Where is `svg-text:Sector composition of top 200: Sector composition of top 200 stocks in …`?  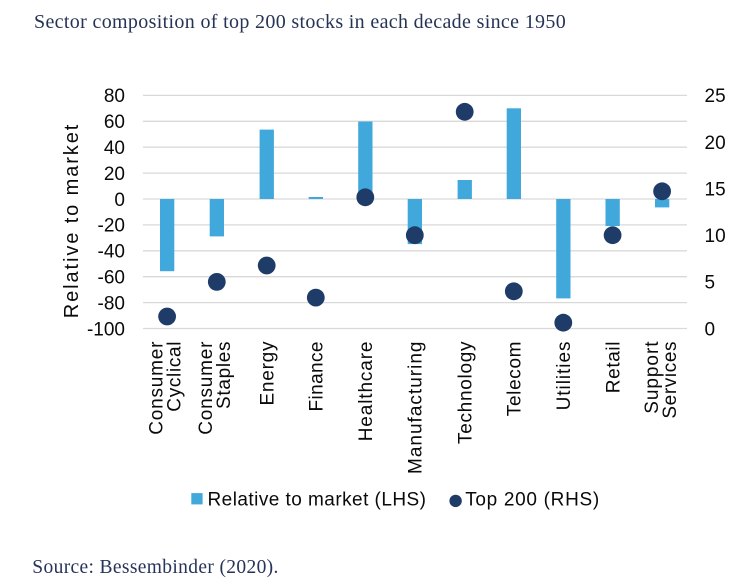
svg-text:Sector composition of top 200: Sector composition of top 200 stocks in … is located at coordinates (300, 22).